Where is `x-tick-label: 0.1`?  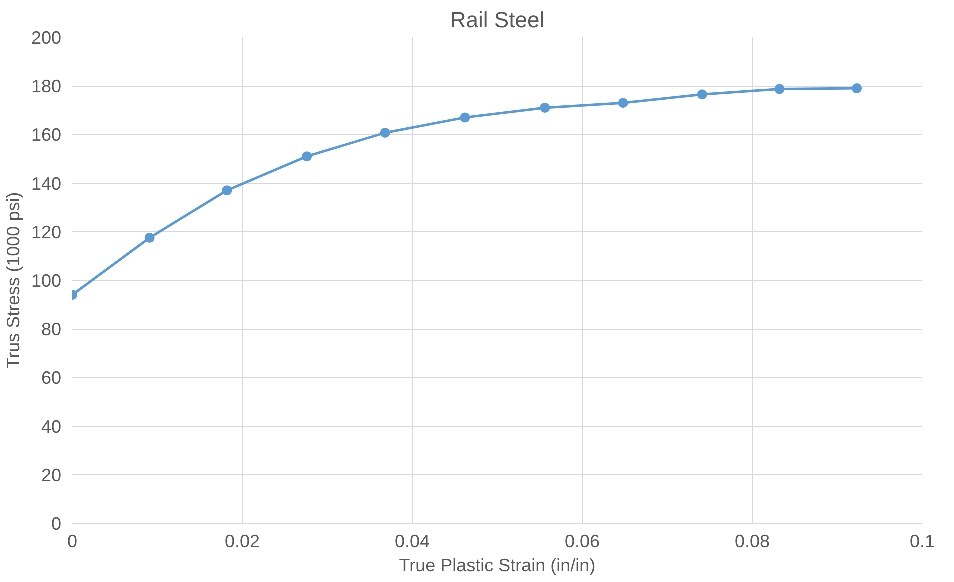
x-tick-label: 0.1 is located at coordinates (923, 542).